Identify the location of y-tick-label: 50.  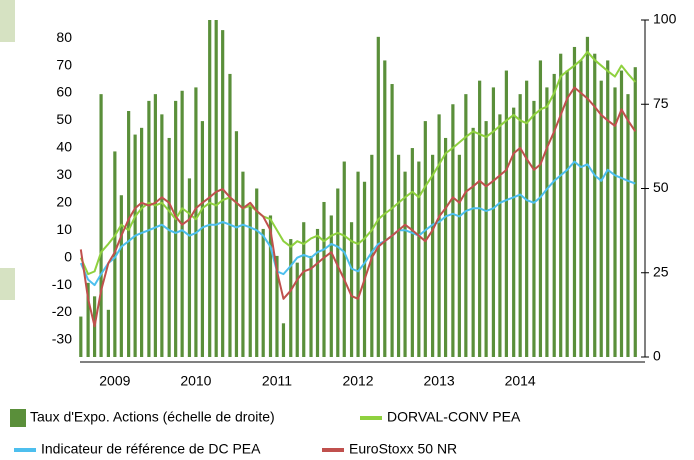
(64, 119).